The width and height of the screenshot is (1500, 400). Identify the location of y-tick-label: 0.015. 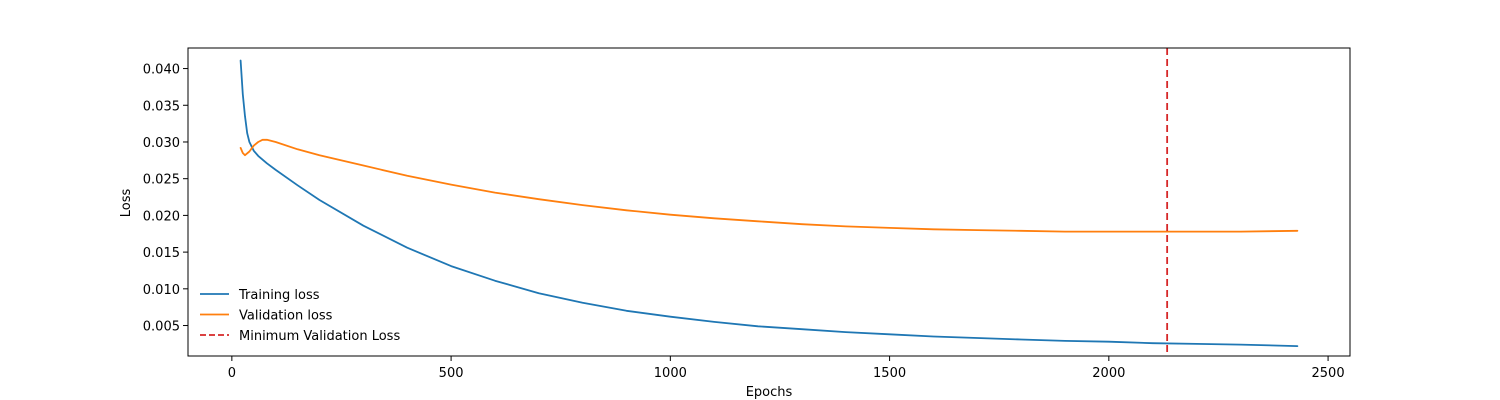
(161, 253).